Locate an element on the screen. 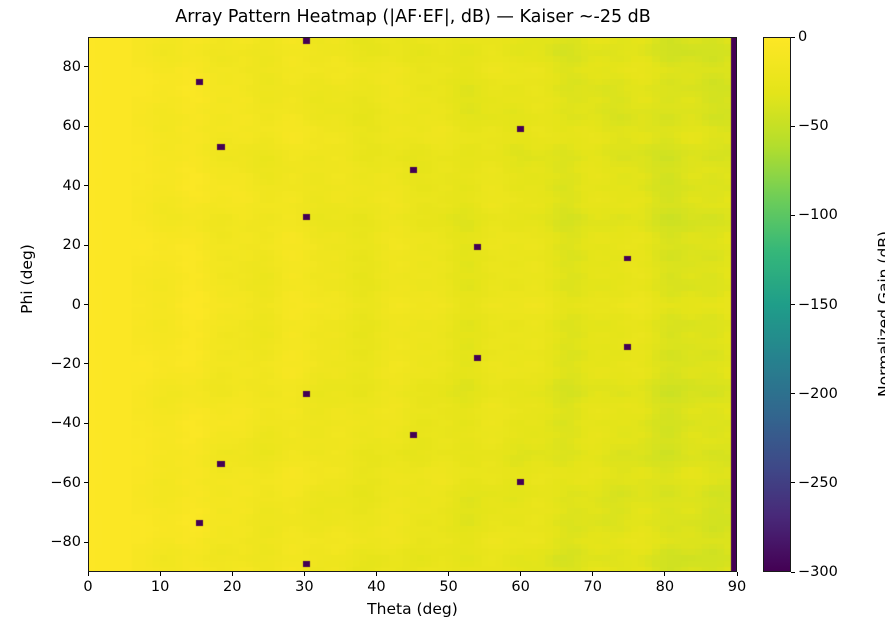 The width and height of the screenshot is (885, 637). y-tick-label: 20 is located at coordinates (71, 245).